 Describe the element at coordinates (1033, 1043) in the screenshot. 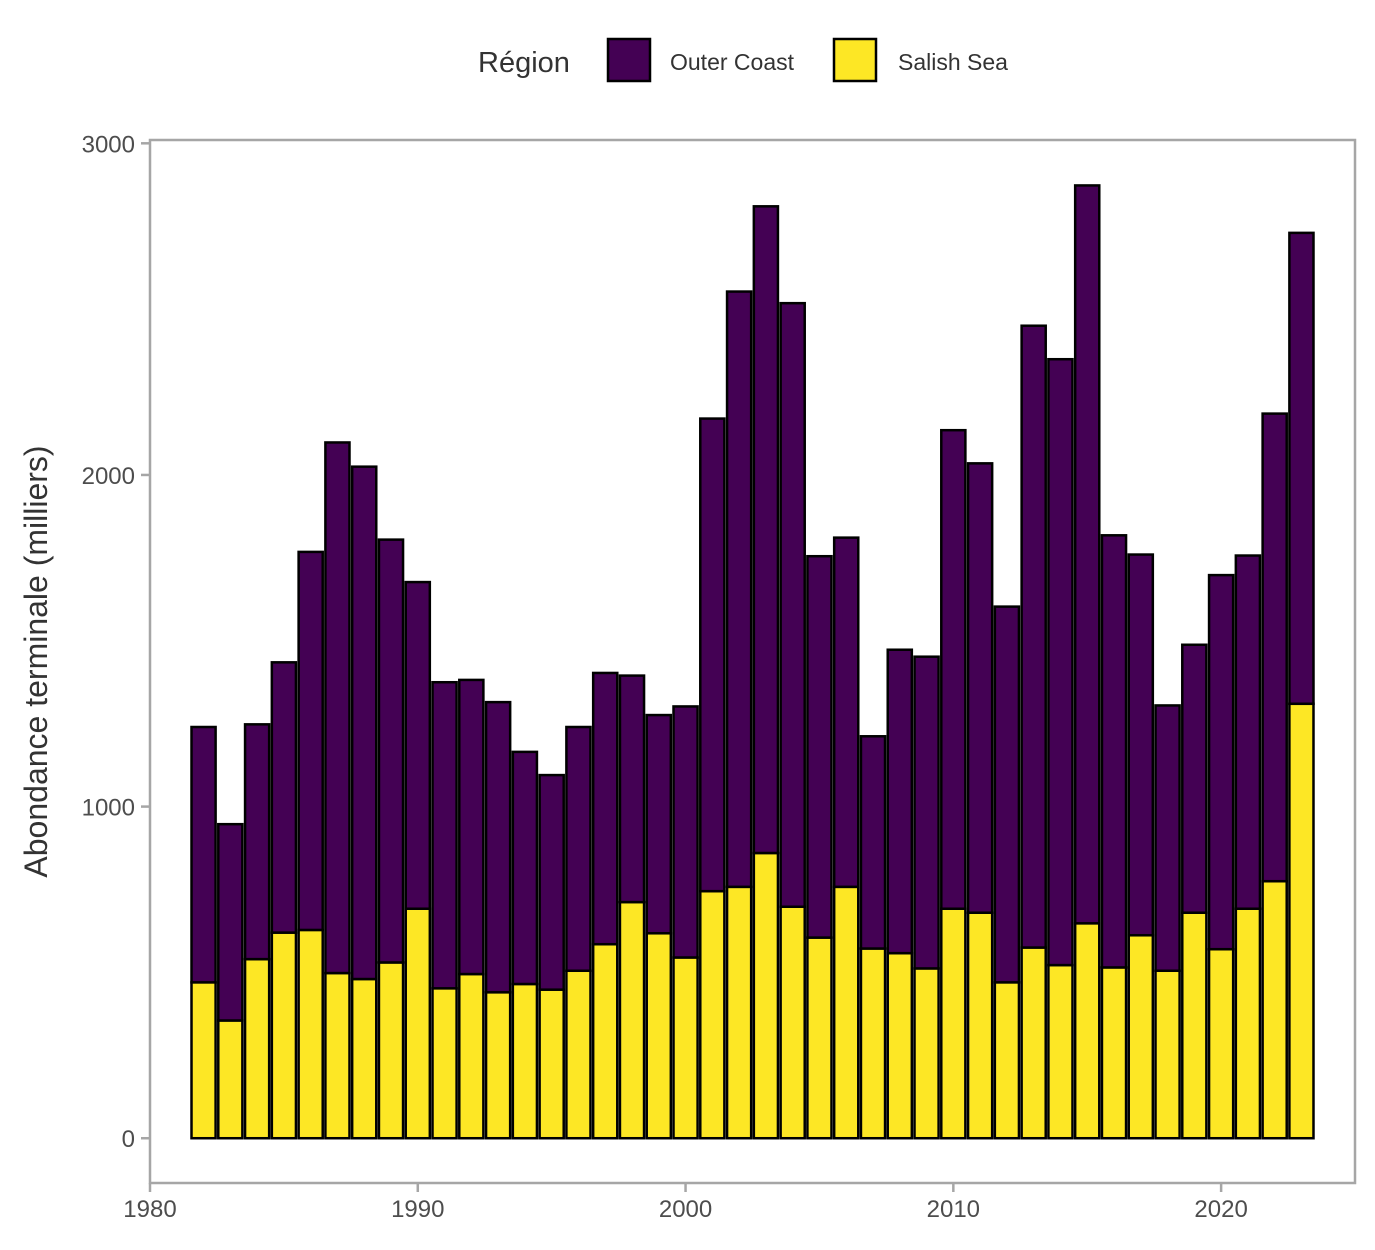

I see `bar-salish-sea-2013` at that location.